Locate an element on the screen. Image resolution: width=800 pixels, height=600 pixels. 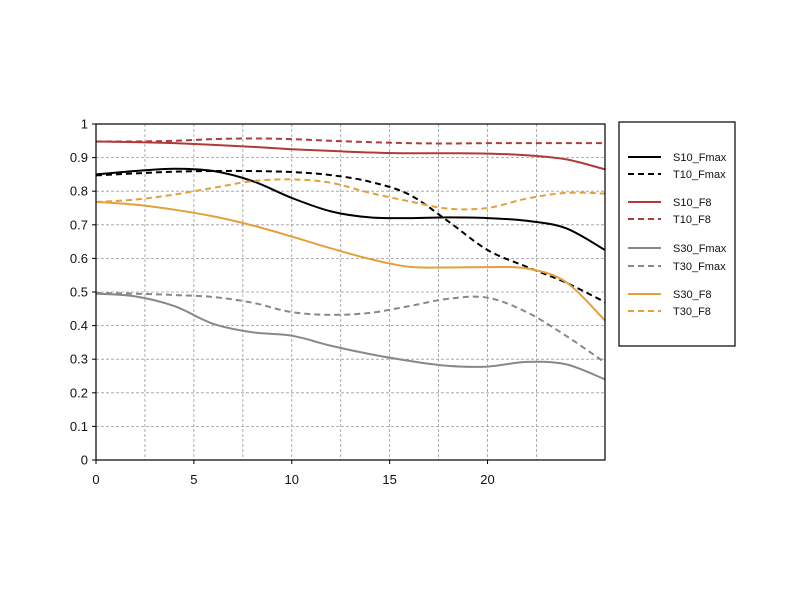
x-tick-label: 15 is located at coordinates (389, 479).